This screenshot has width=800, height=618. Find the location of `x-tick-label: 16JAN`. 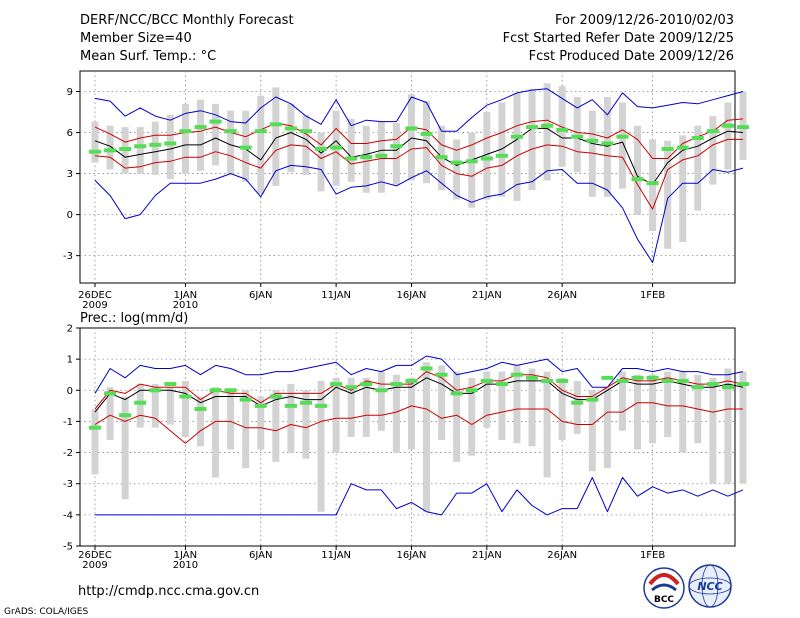

x-tick-label: 16JAN is located at coordinates (412, 555).